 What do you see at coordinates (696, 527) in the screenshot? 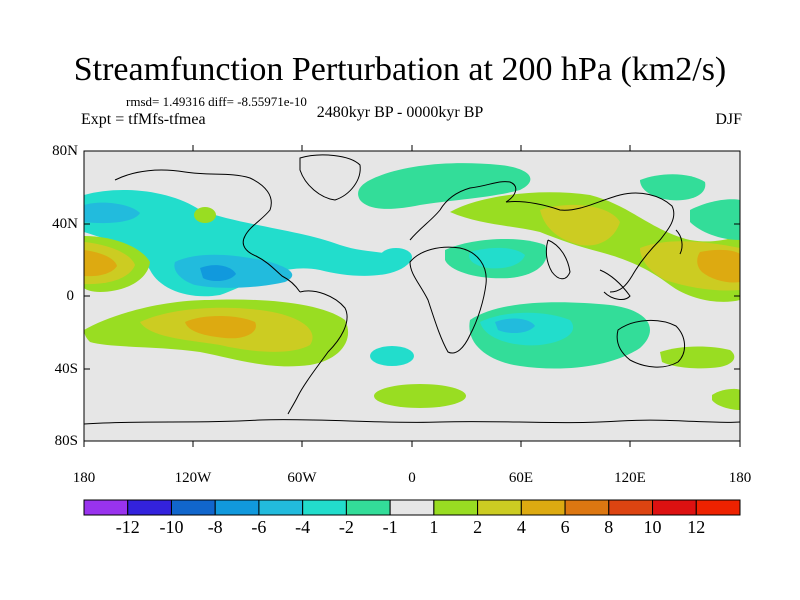
I see `colorbar-label: 12` at bounding box center [696, 527].